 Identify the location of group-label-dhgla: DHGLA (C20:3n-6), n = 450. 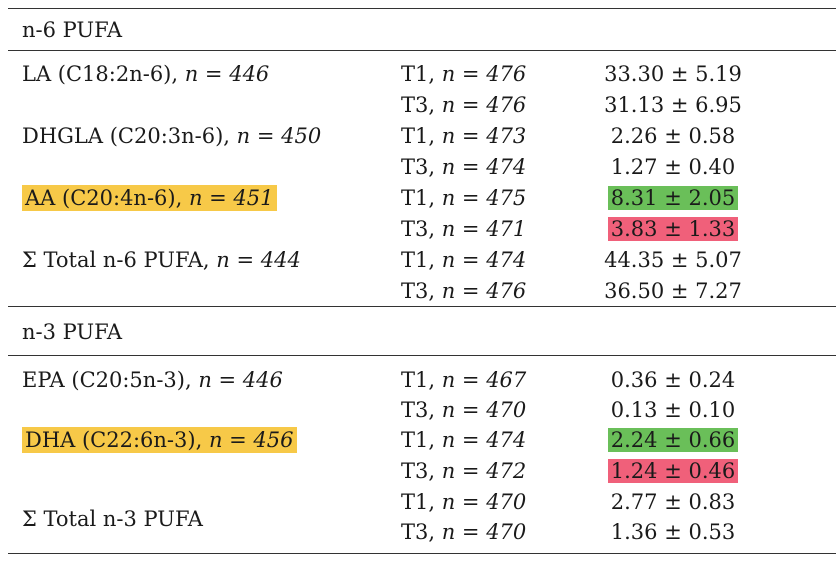
(172, 136).